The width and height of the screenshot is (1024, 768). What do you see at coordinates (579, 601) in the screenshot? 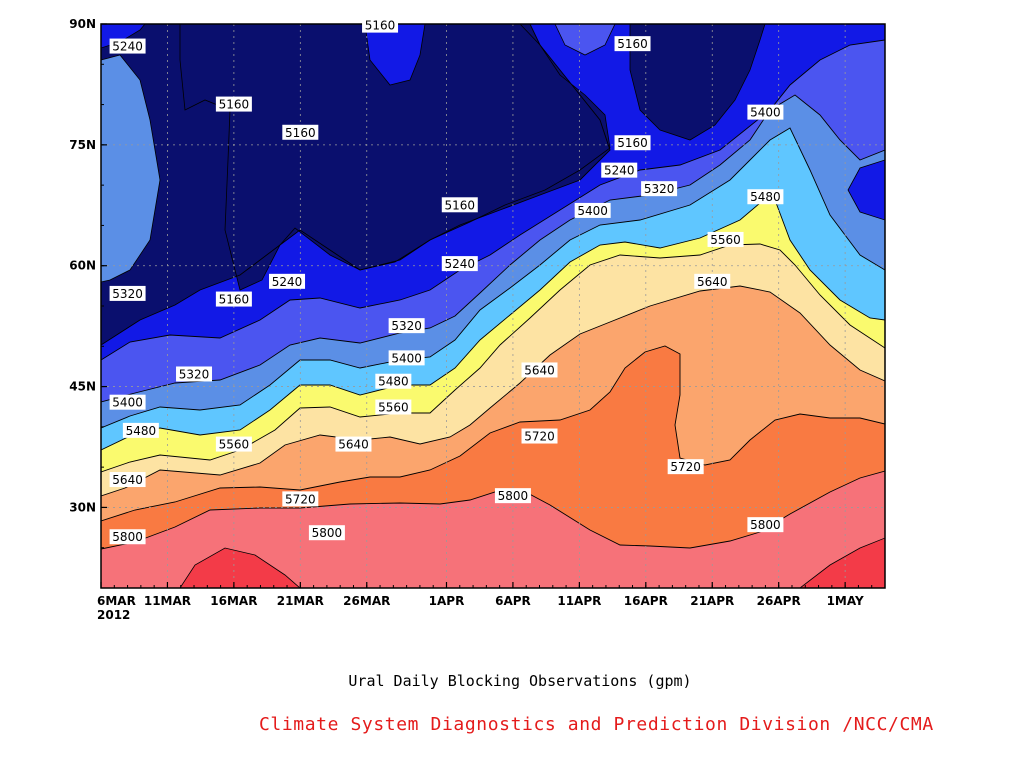
I see `x-tick-label: 11APR` at bounding box center [579, 601].